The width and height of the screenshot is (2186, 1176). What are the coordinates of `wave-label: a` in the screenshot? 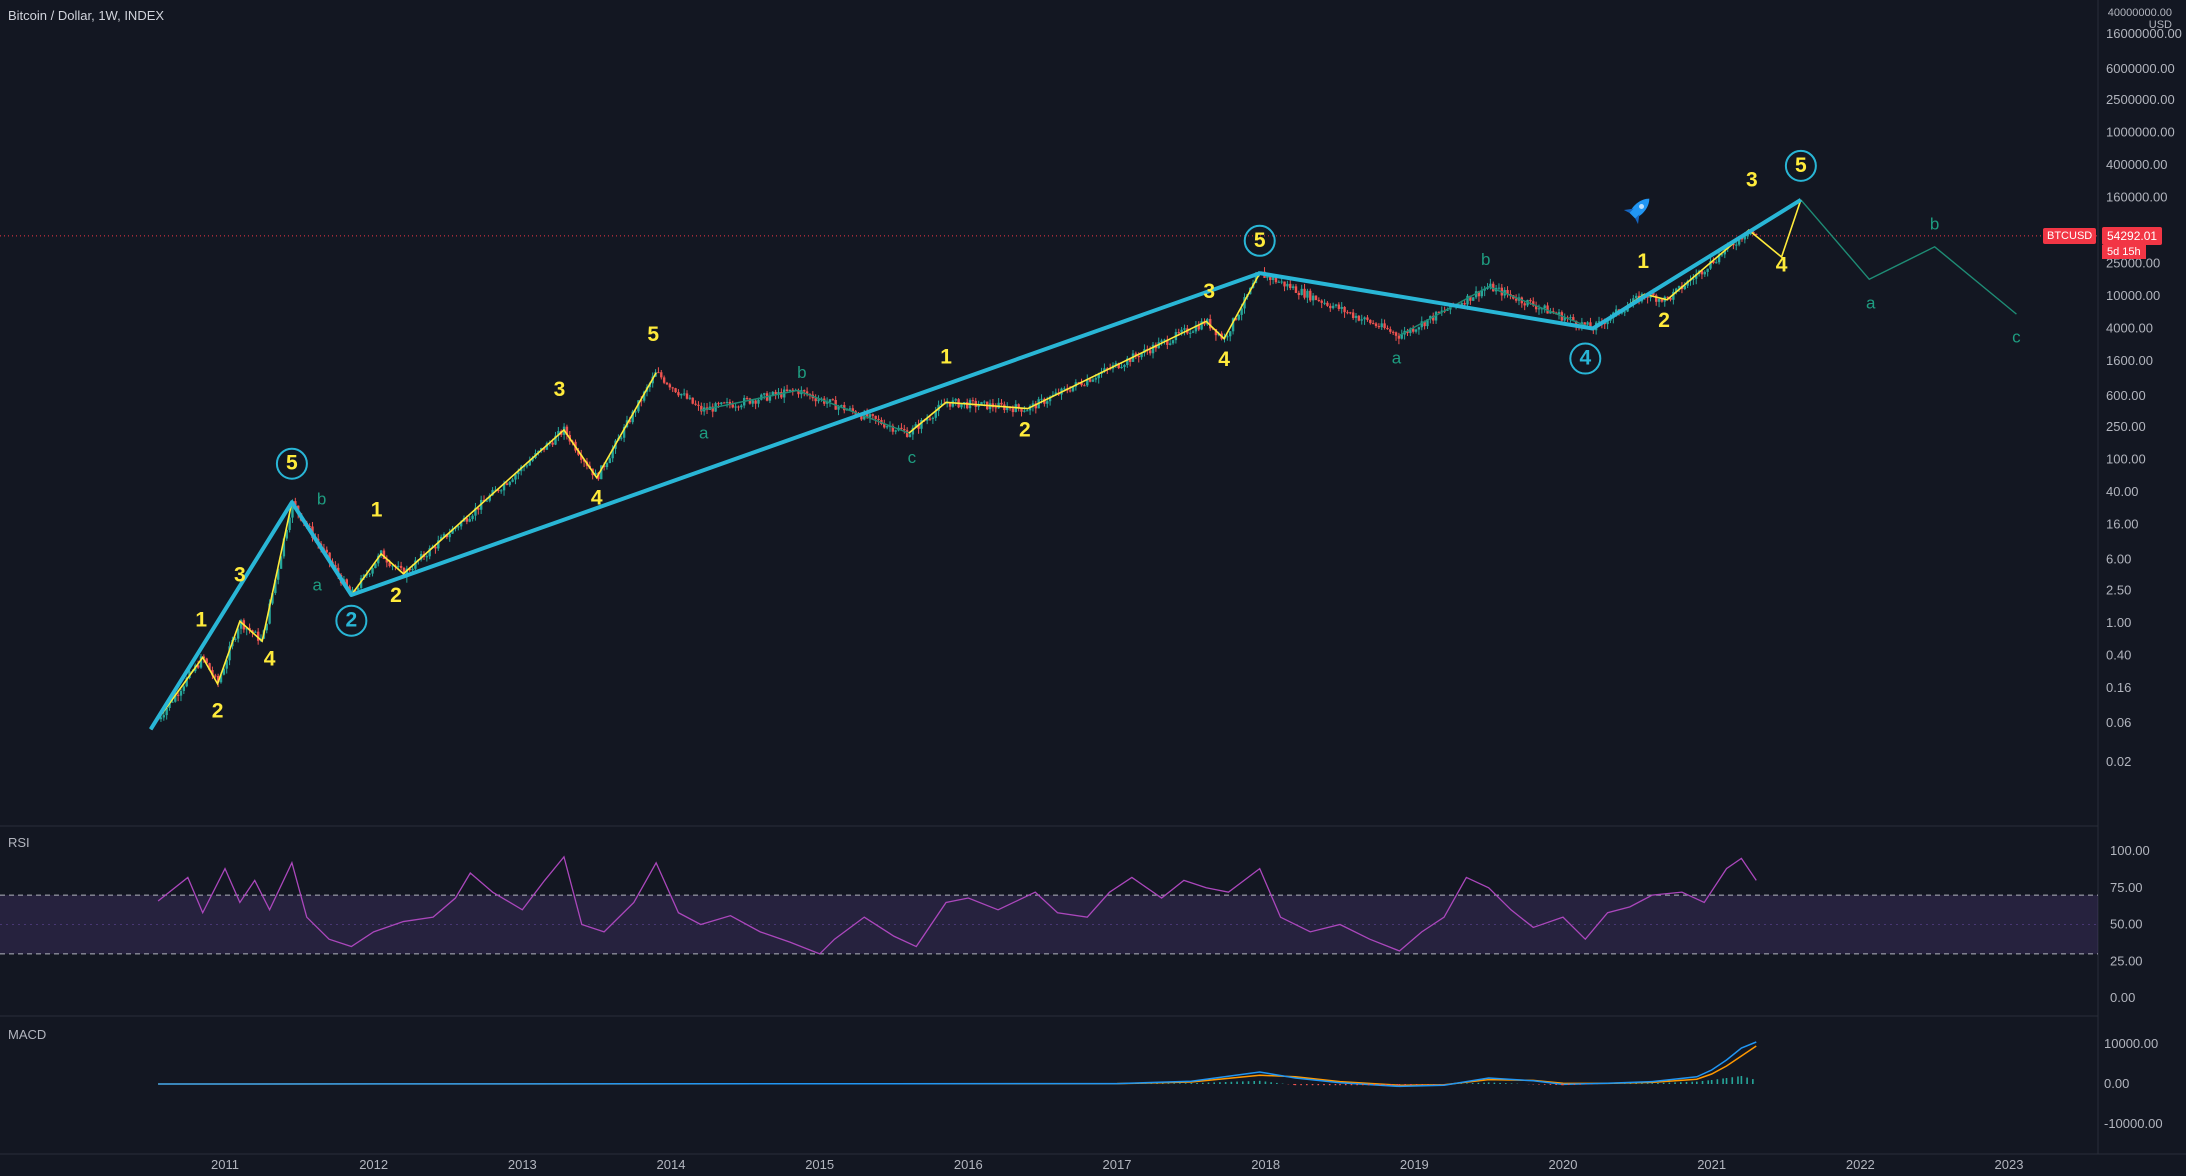 It's located at (1871, 303).